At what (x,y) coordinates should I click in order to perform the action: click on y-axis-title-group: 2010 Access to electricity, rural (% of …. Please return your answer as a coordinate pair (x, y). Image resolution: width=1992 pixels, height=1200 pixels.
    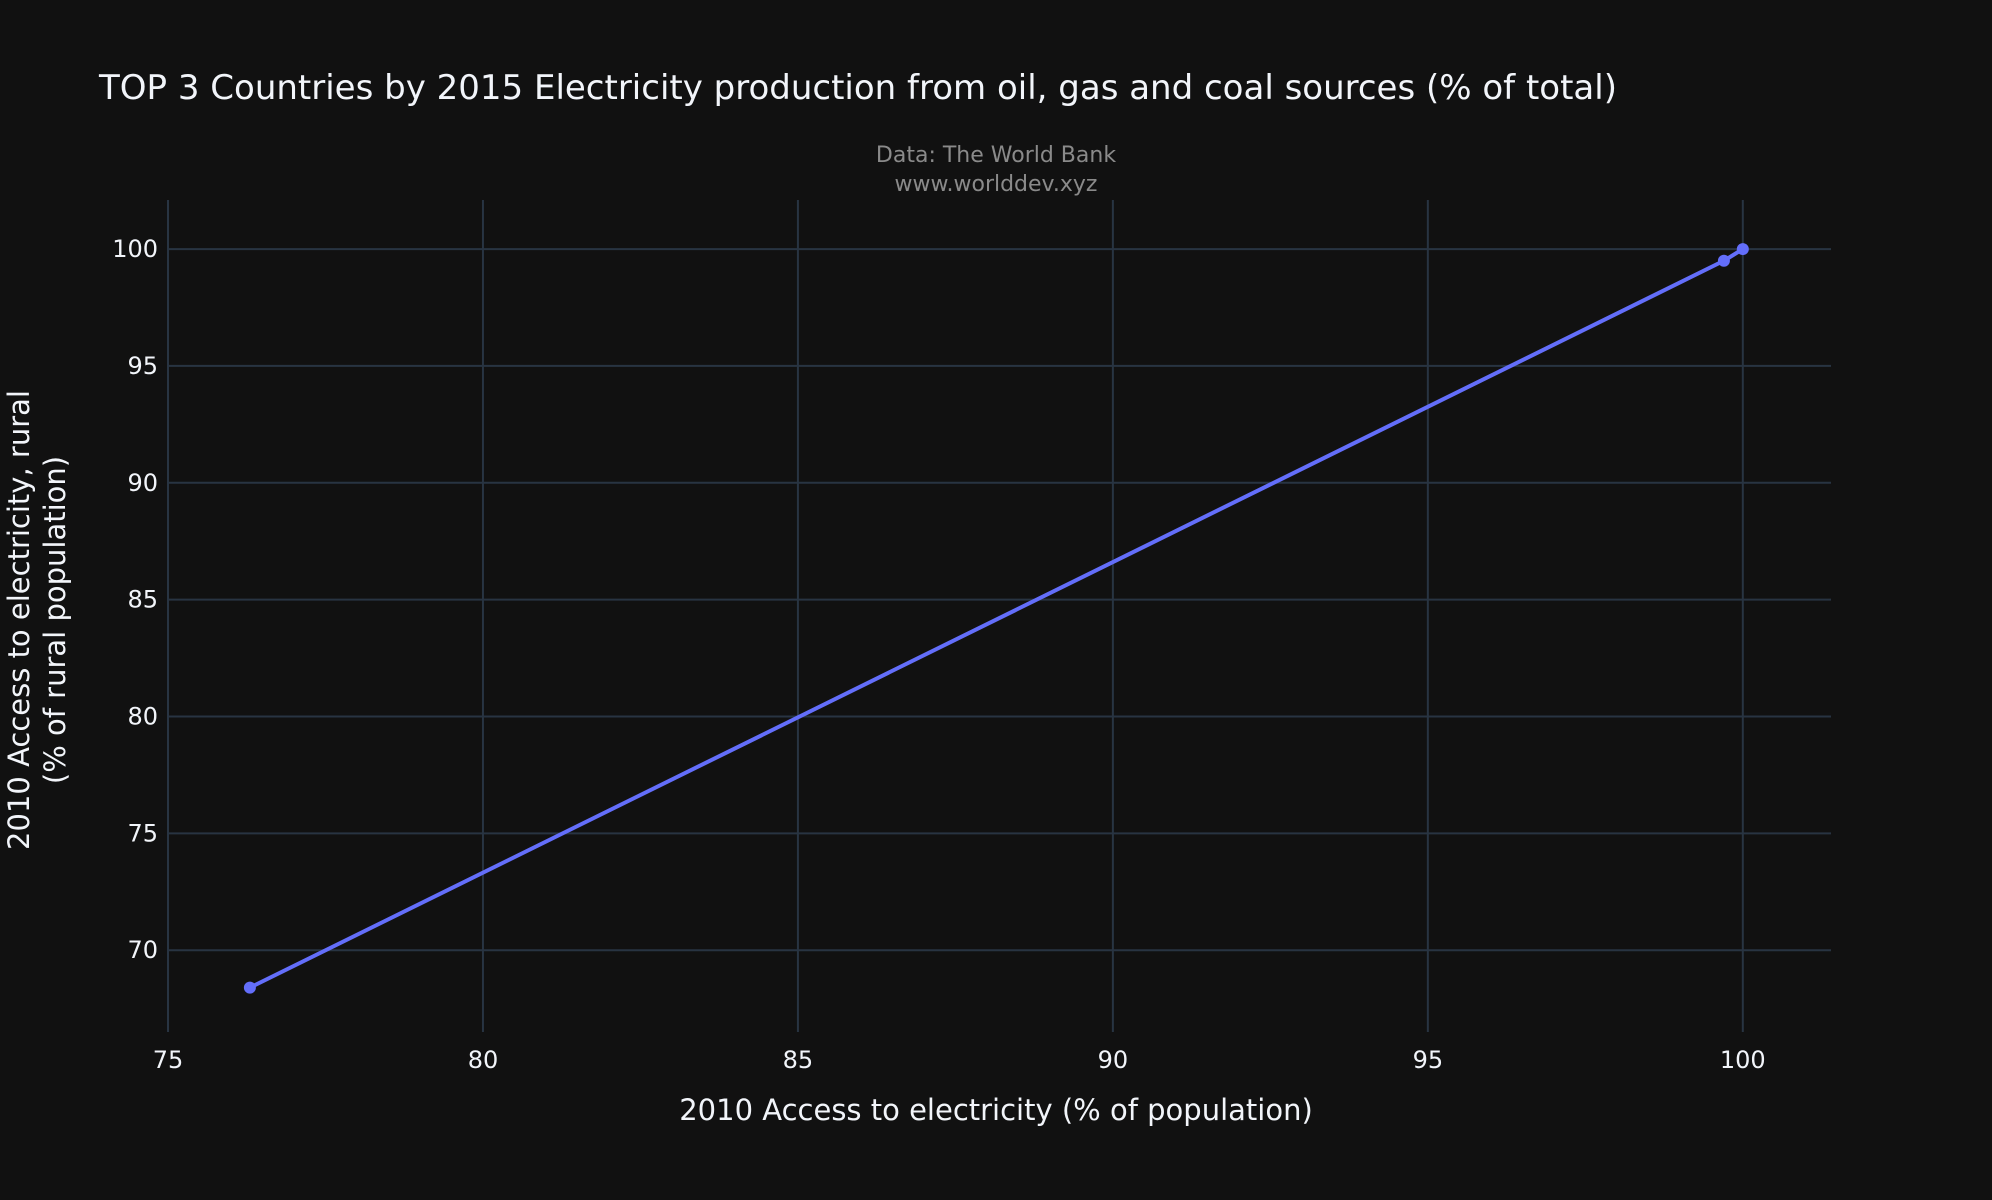
    Looking at the image, I should click on (37, 620).